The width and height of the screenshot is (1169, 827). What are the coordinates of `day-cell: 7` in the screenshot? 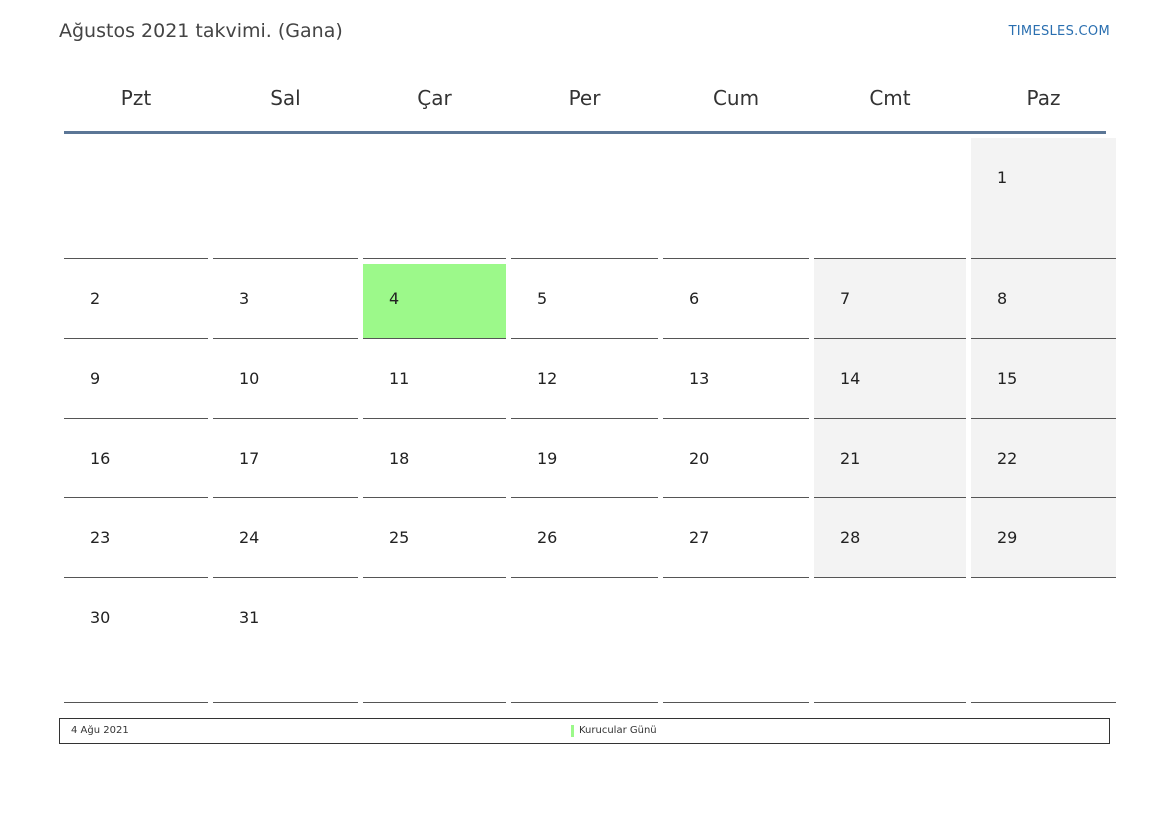 It's located at (890, 299).